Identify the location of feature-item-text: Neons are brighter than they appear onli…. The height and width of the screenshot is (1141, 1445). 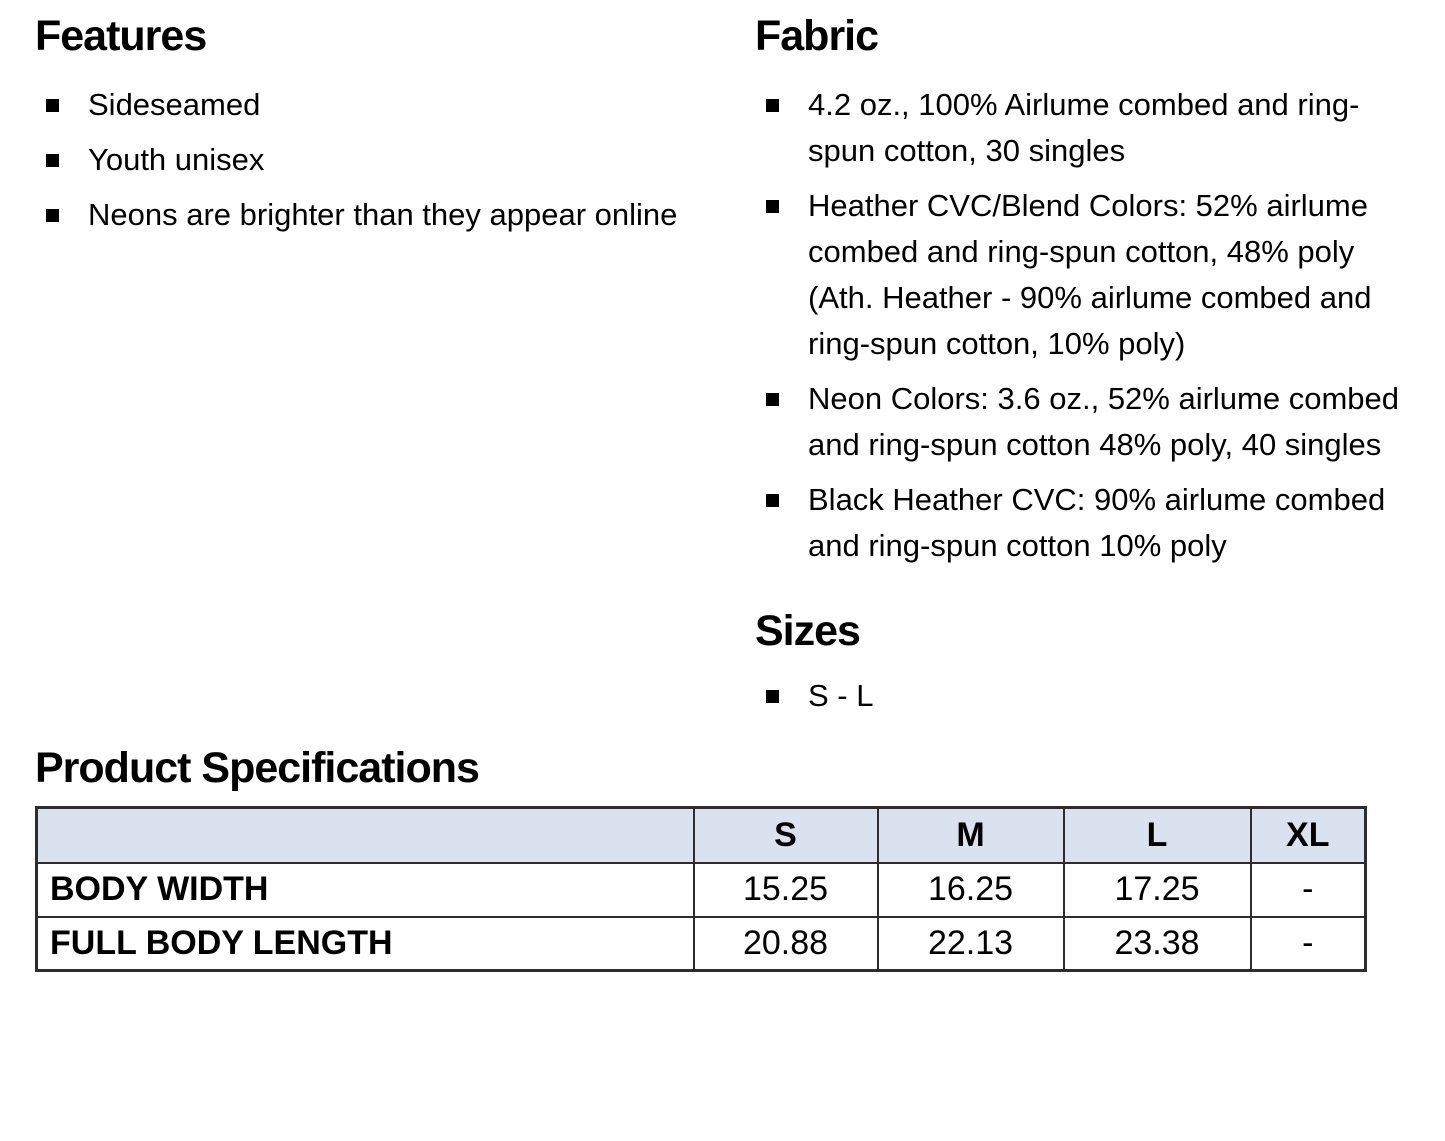
(383, 215).